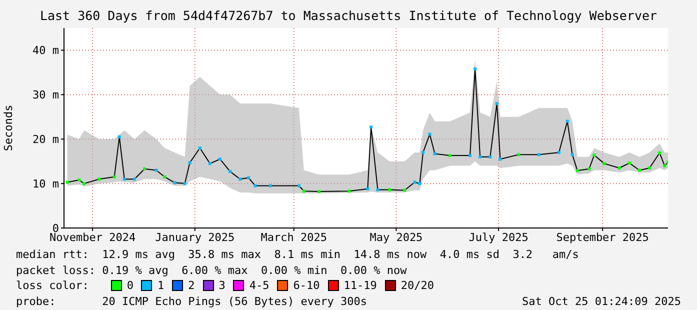  What do you see at coordinates (298, 254) in the screenshot?
I see `text: median rtt: 12.9 ms avg 35.8 ms max 8.1 ms min 14.8 ms now 4.0 ms sd 3.2 am/s` at bounding box center [298, 254].